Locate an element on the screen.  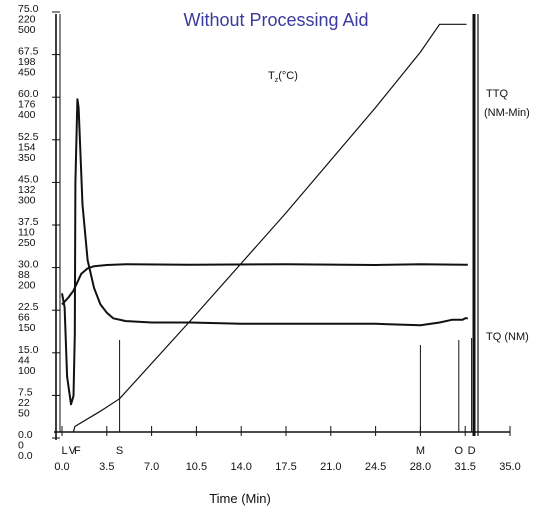
y-tick-label: 200 is located at coordinates (27, 286).